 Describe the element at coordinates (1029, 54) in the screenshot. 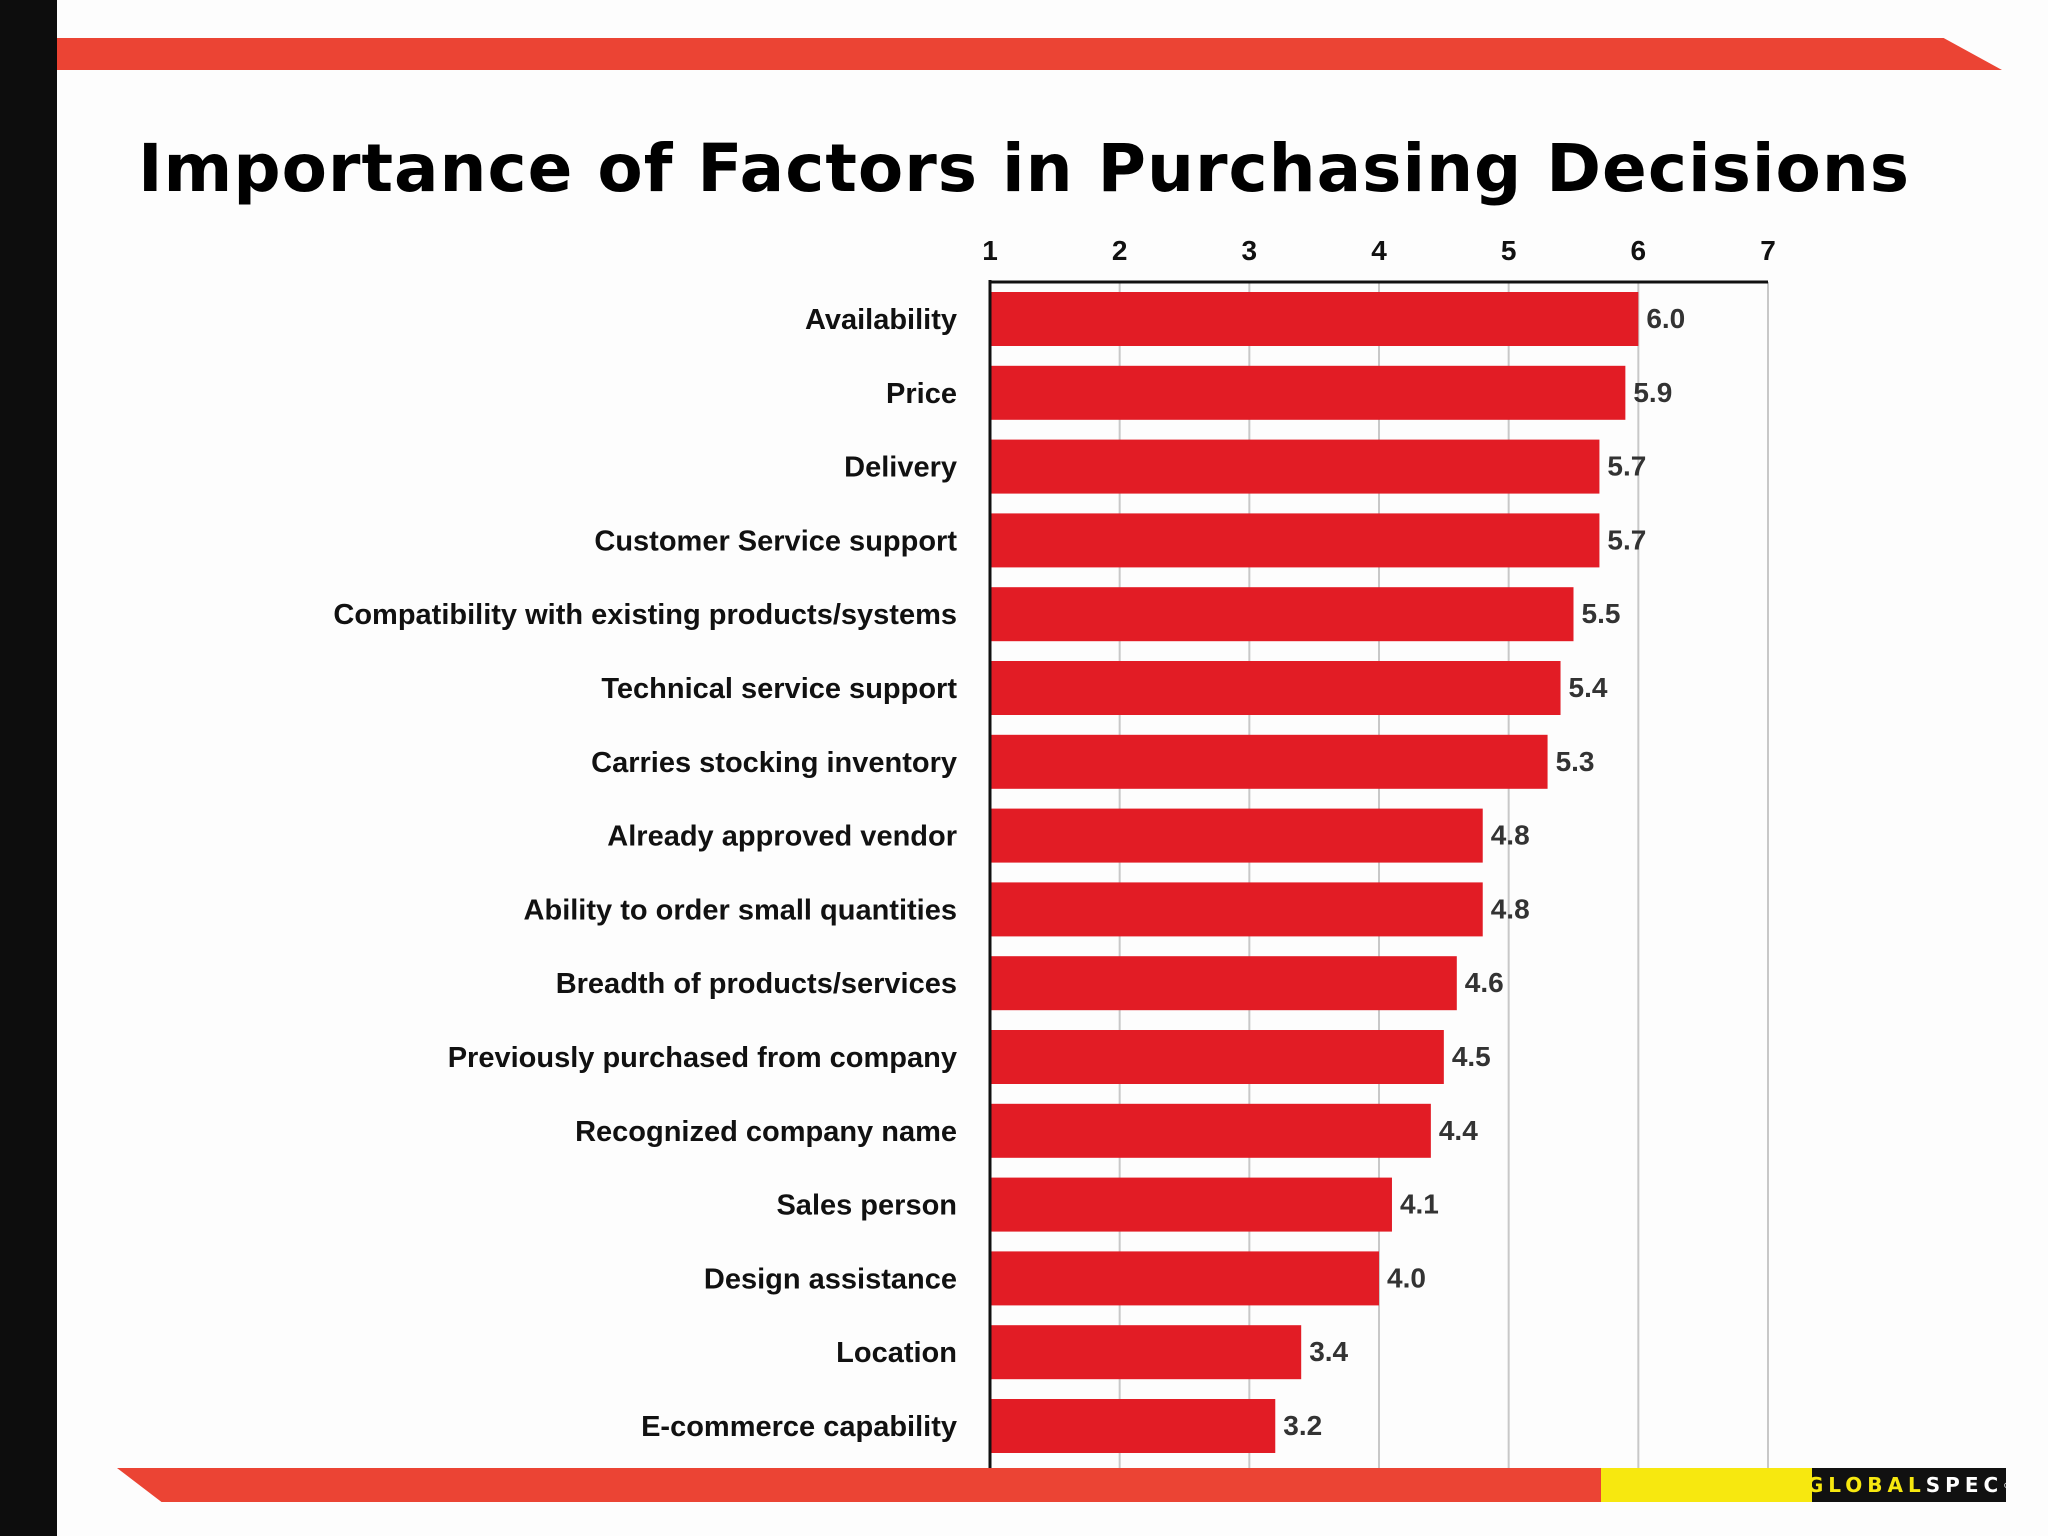

I see `top-decorative-stripe` at that location.